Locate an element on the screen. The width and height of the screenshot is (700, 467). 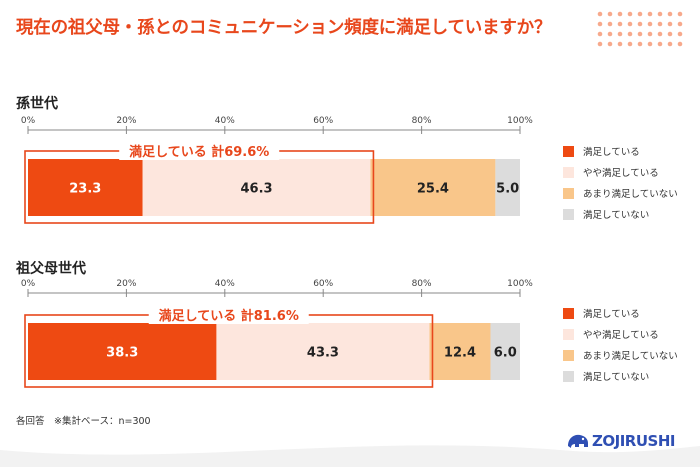
group-2-callout-label-bg is located at coordinates (228, 315).